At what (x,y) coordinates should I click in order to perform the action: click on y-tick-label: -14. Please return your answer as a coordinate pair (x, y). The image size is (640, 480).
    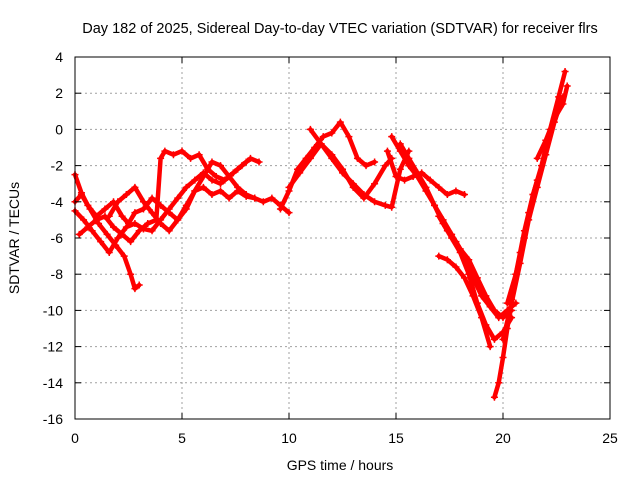
    Looking at the image, I should click on (53, 383).